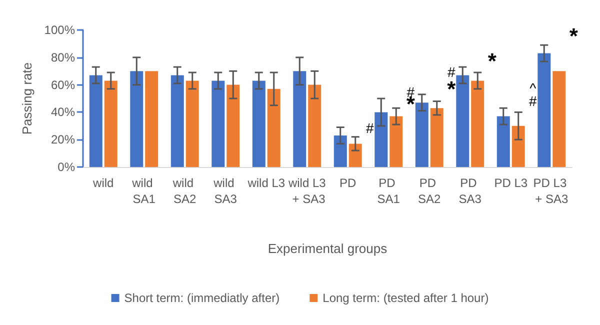 This screenshot has height=325, width=600. I want to click on x-axis-title: Experimental groups, so click(328, 248).